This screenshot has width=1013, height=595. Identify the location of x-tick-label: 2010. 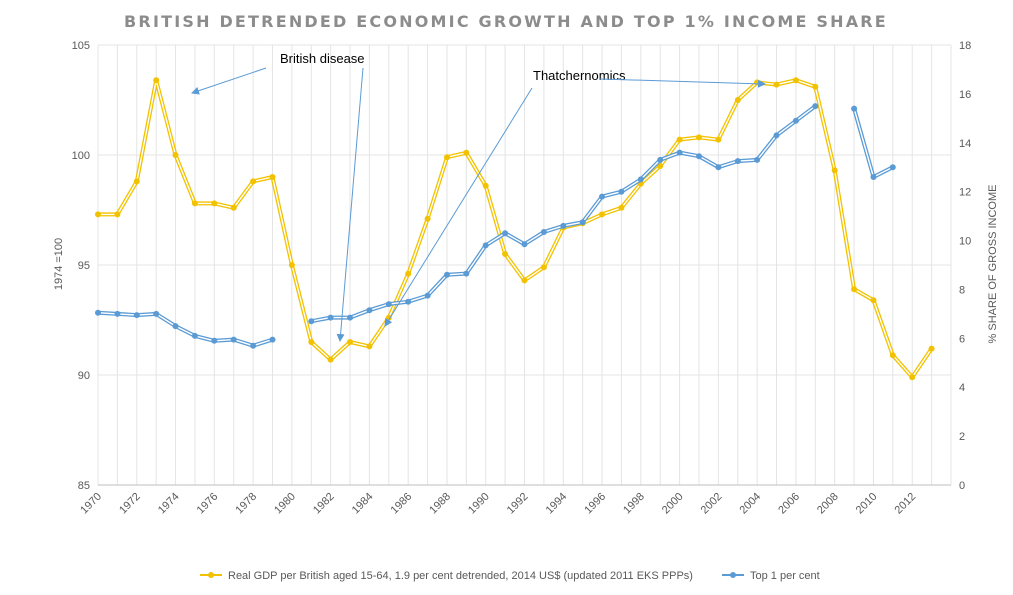
(867, 504).